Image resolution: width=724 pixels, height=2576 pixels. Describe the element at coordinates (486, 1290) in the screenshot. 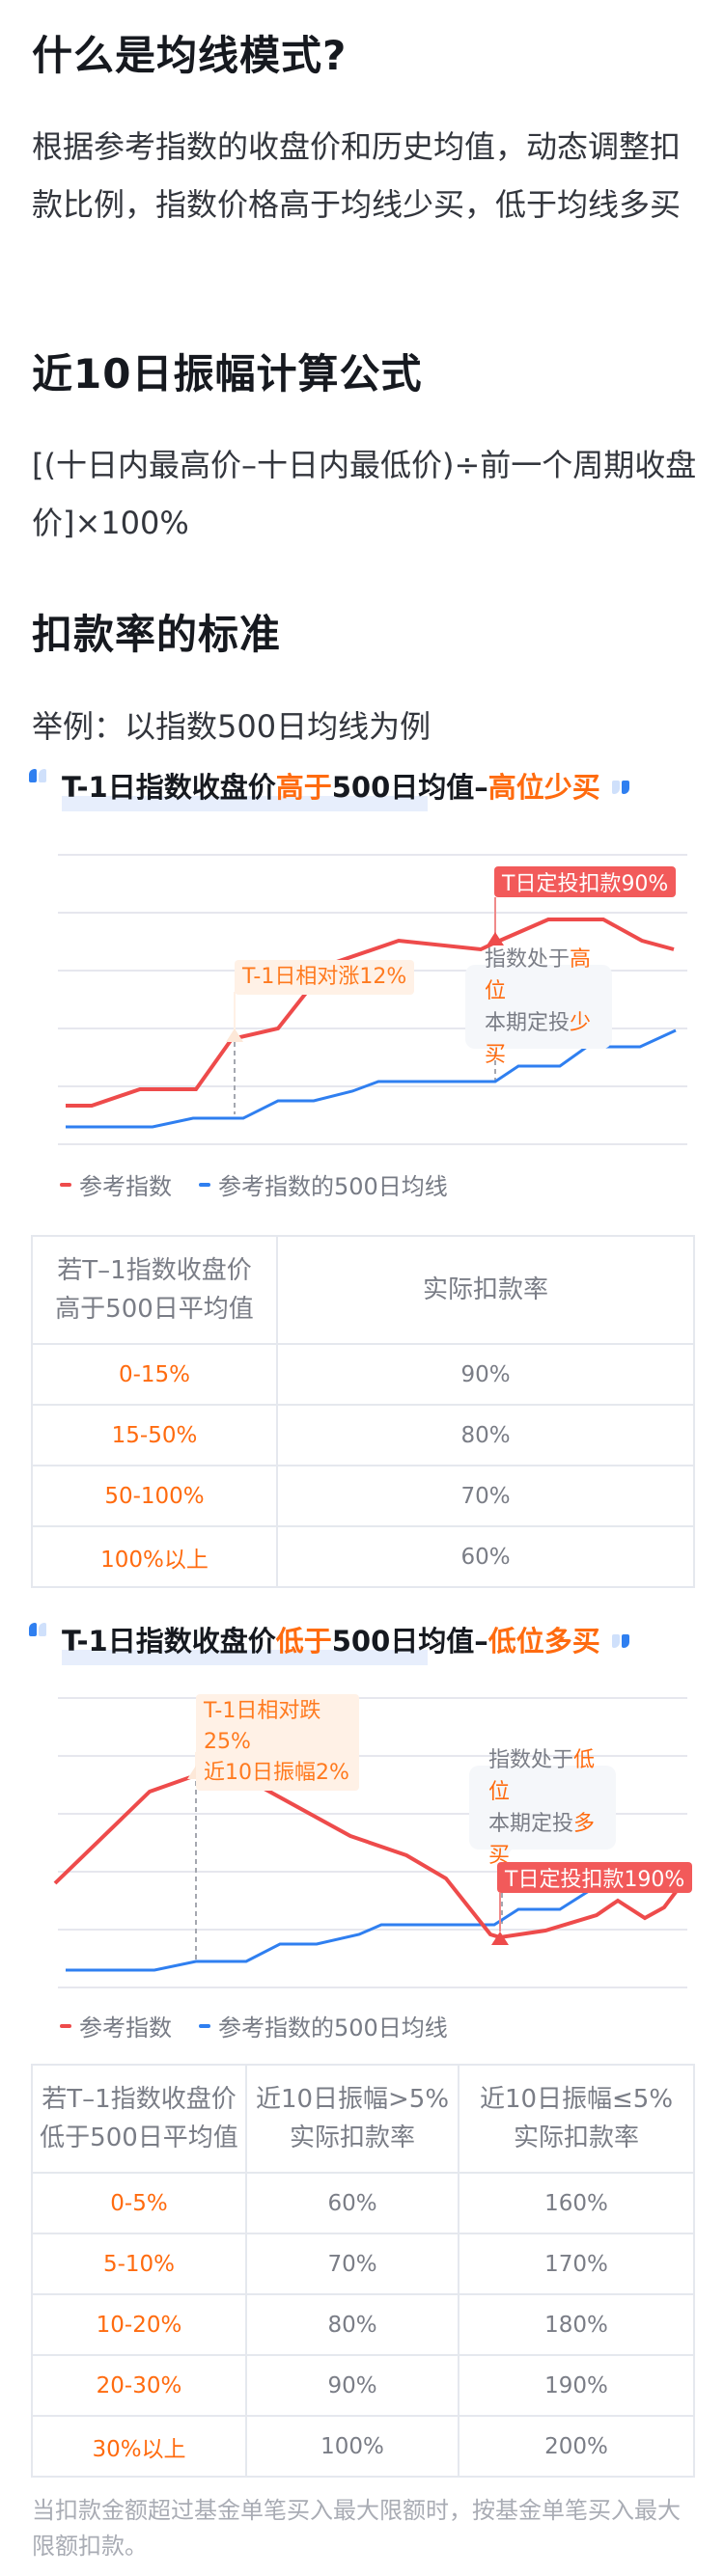

I see `header-cell: 实际扣款率` at that location.